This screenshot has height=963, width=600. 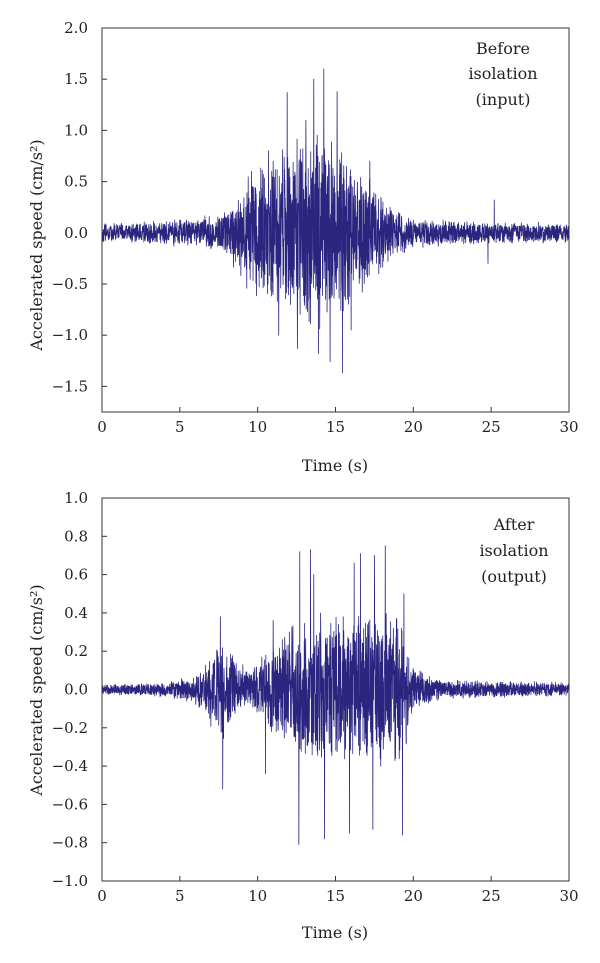 What do you see at coordinates (70, 766) in the screenshot?
I see `y-tick-label: −0.4` at bounding box center [70, 766].